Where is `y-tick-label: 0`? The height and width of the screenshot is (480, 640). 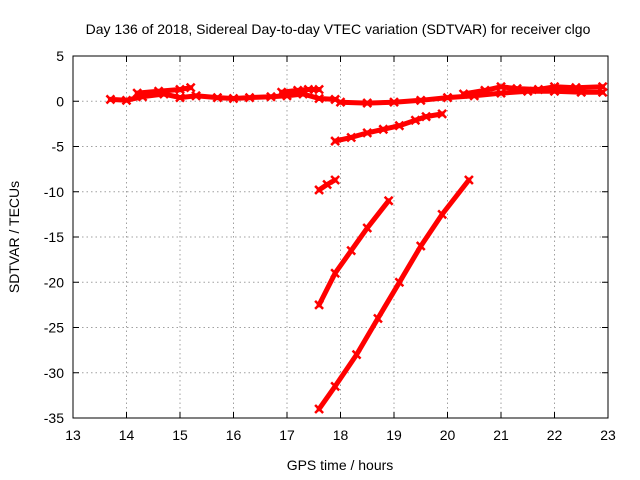 y-tick-label: 0 is located at coordinates (60, 101).